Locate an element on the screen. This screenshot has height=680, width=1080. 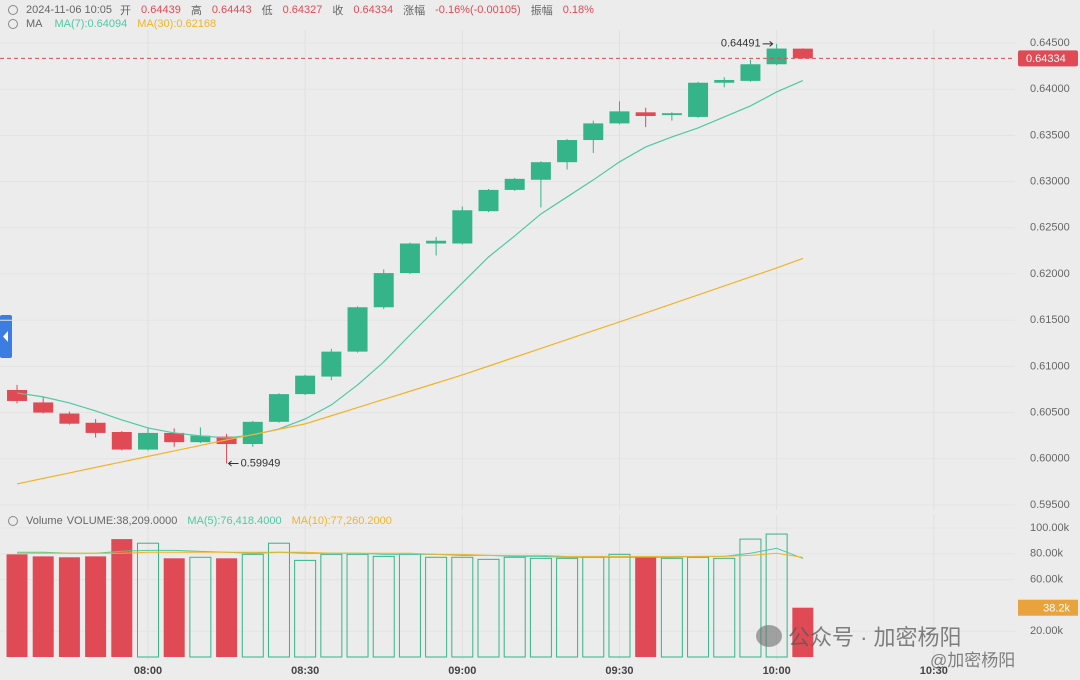
header-icon is located at coordinates (13, 10).